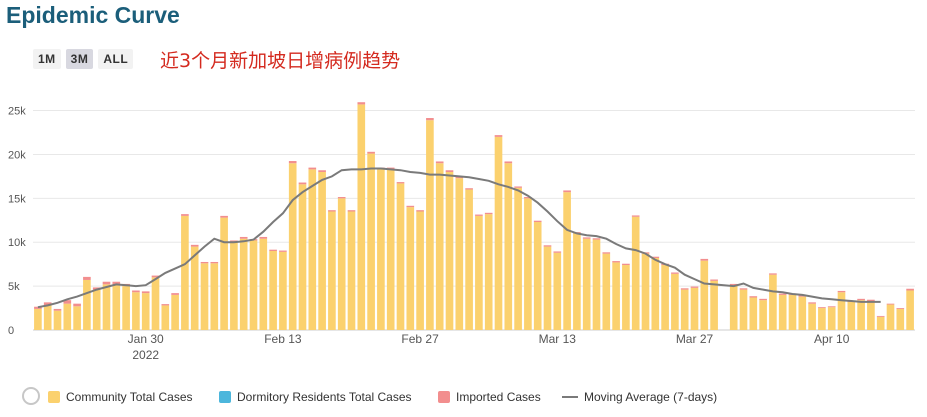  Describe the element at coordinates (146, 339) in the screenshot. I see `x-tick-label: Jan 30` at that location.